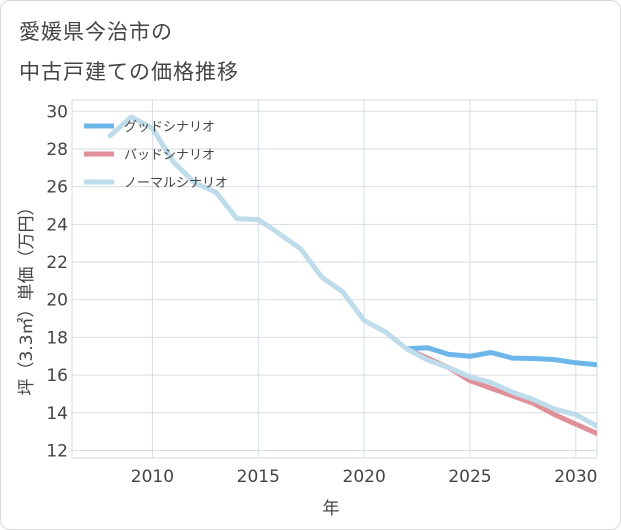 The image size is (621, 530). What do you see at coordinates (152, 477) in the screenshot?
I see `x-tick-label: 2010` at bounding box center [152, 477].